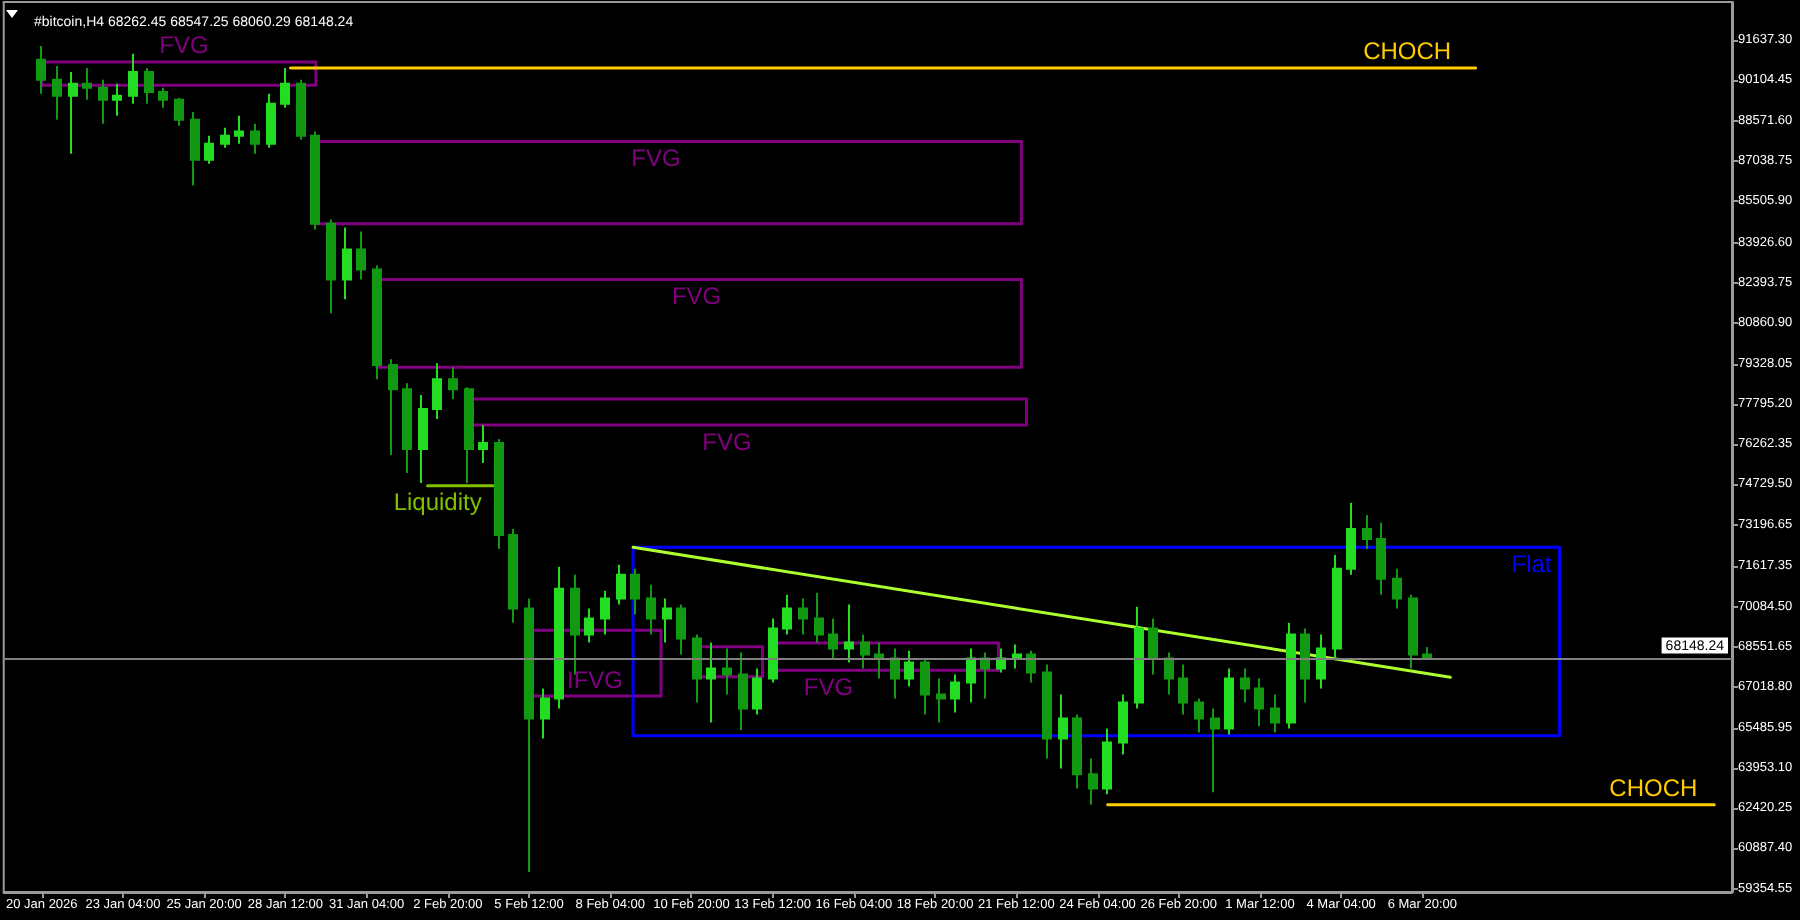  I want to click on annotation: Flat, so click(1532, 563).